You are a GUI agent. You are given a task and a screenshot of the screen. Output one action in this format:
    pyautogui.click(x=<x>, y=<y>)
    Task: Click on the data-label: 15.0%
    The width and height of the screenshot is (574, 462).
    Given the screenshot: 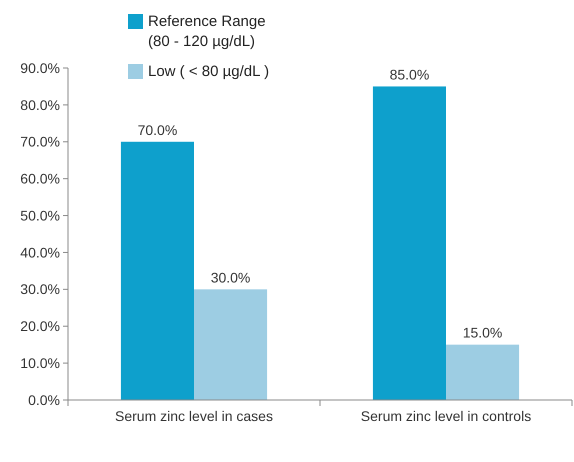 What is the action you would take?
    pyautogui.click(x=482, y=332)
    